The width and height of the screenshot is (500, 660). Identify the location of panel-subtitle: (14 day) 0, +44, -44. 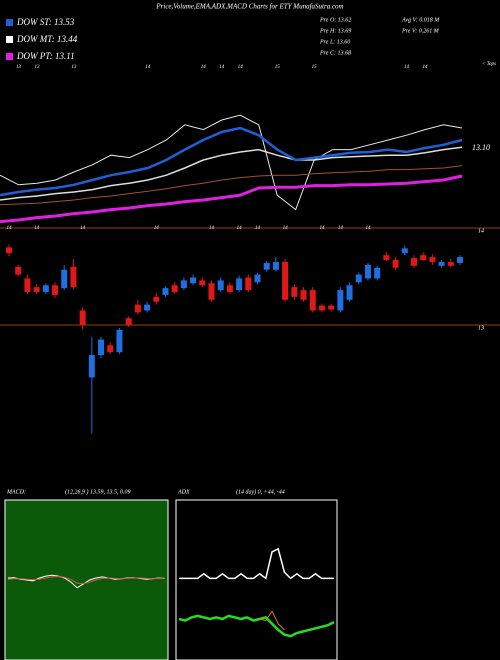
(260, 491).